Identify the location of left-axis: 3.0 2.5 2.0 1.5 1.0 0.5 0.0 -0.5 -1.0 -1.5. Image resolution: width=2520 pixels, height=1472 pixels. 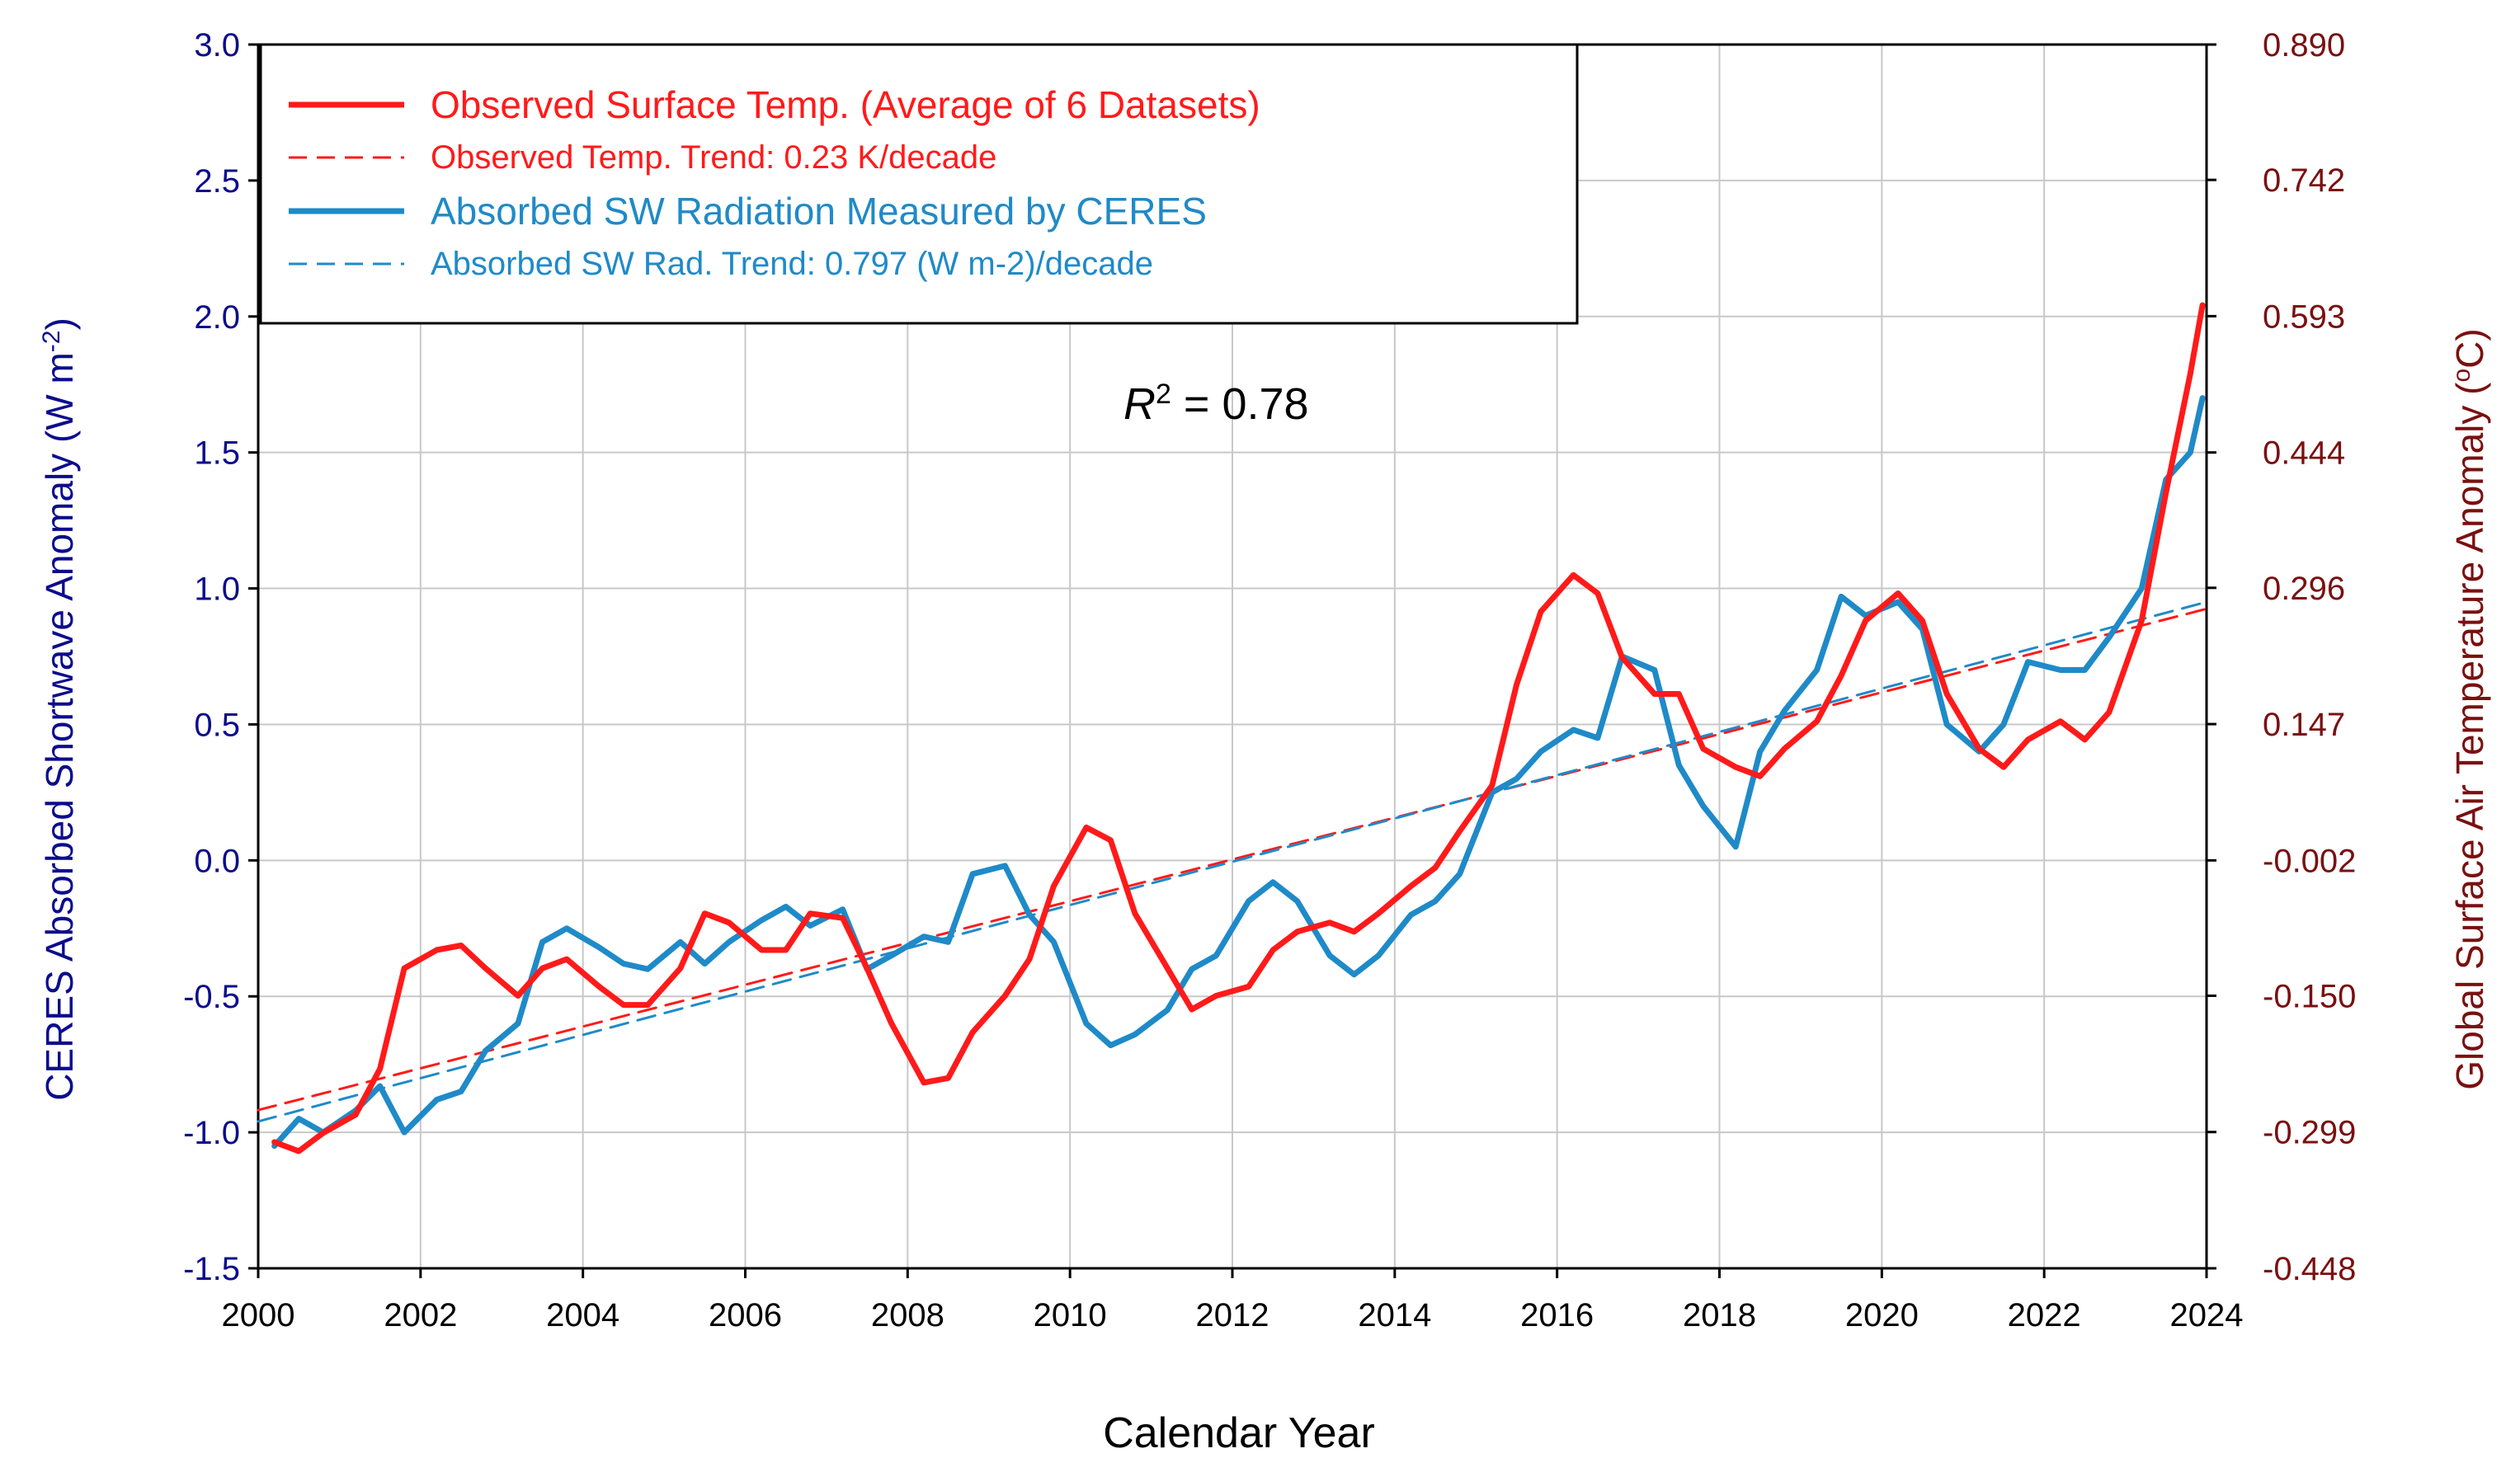
(220, 657).